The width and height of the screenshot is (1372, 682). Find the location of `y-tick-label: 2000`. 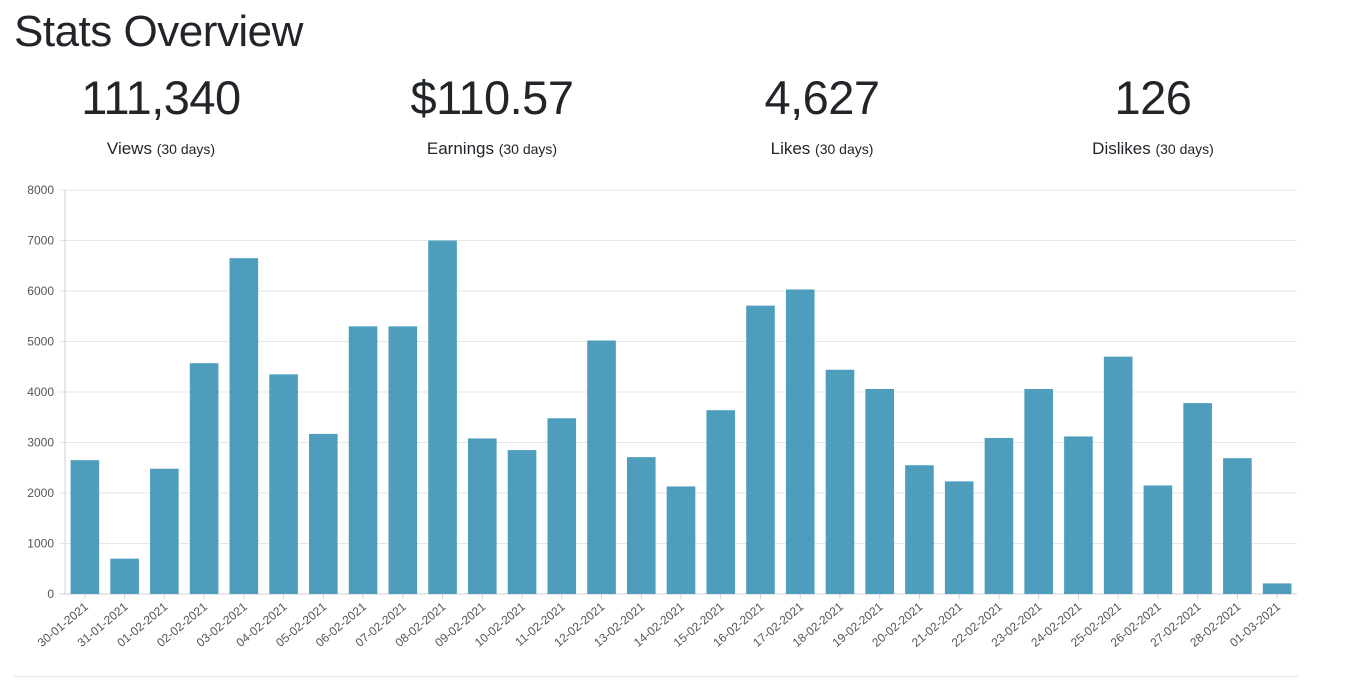

y-tick-label: 2000 is located at coordinates (40, 493).